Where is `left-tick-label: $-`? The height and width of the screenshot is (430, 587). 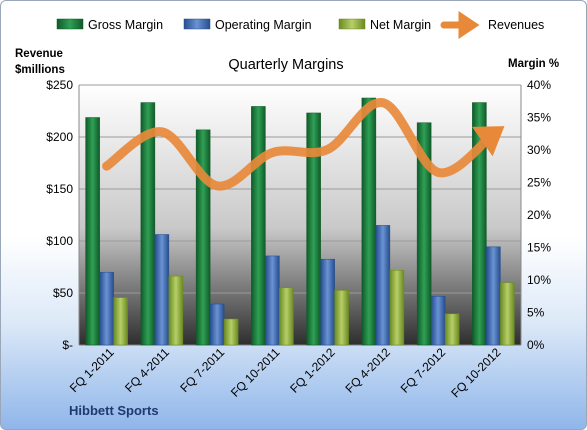
left-tick-label: $- is located at coordinates (67, 345).